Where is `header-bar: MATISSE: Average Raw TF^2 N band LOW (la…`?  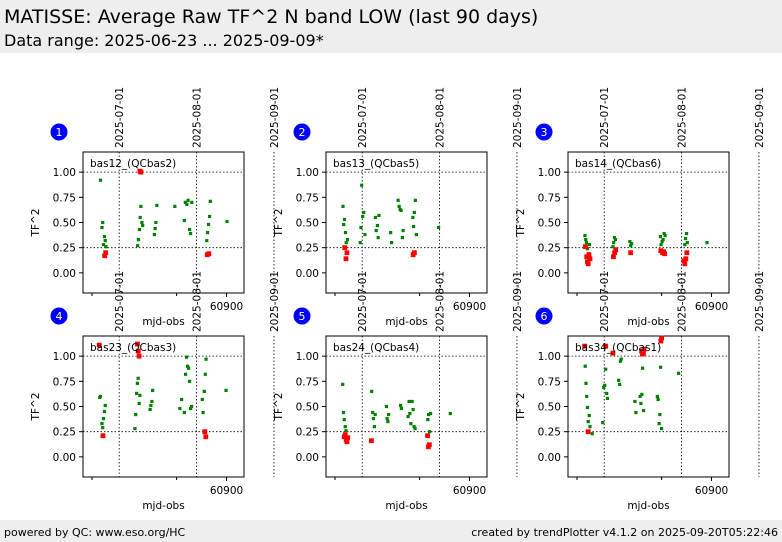
header-bar: MATISSE: Average Raw TF^2 N band LOW (la… is located at coordinates (391, 26).